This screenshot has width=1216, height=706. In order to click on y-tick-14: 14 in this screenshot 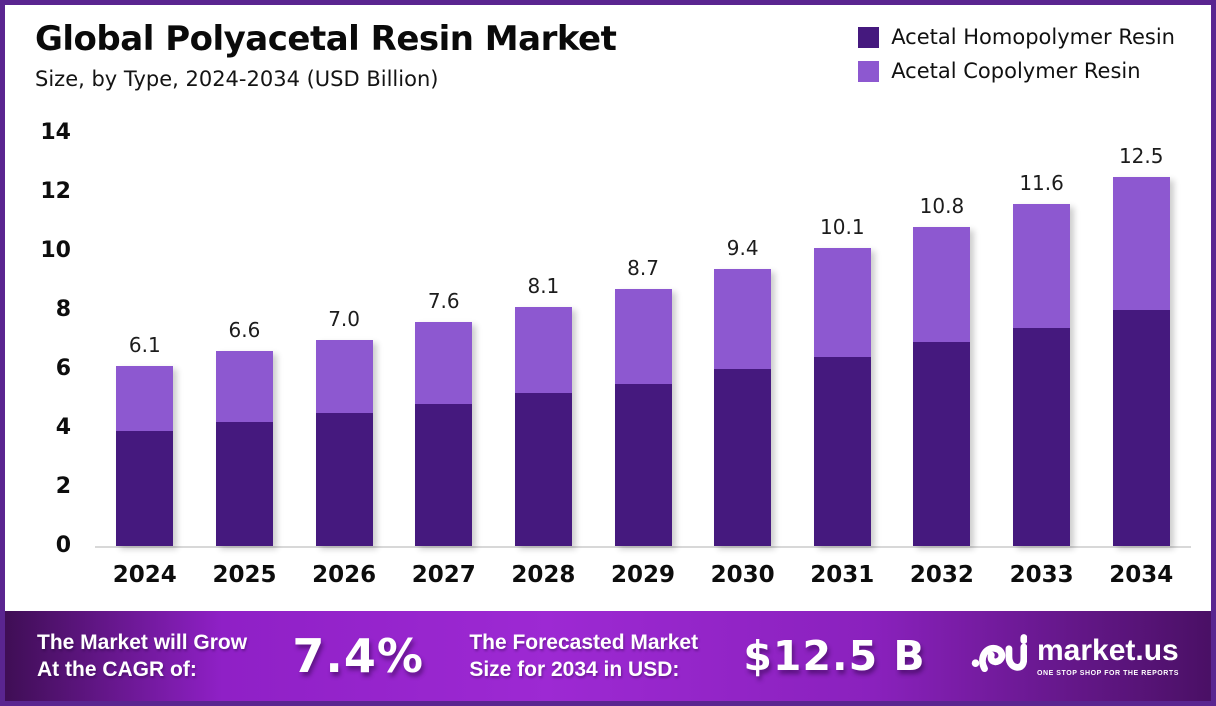, I will do `click(55, 132)`.